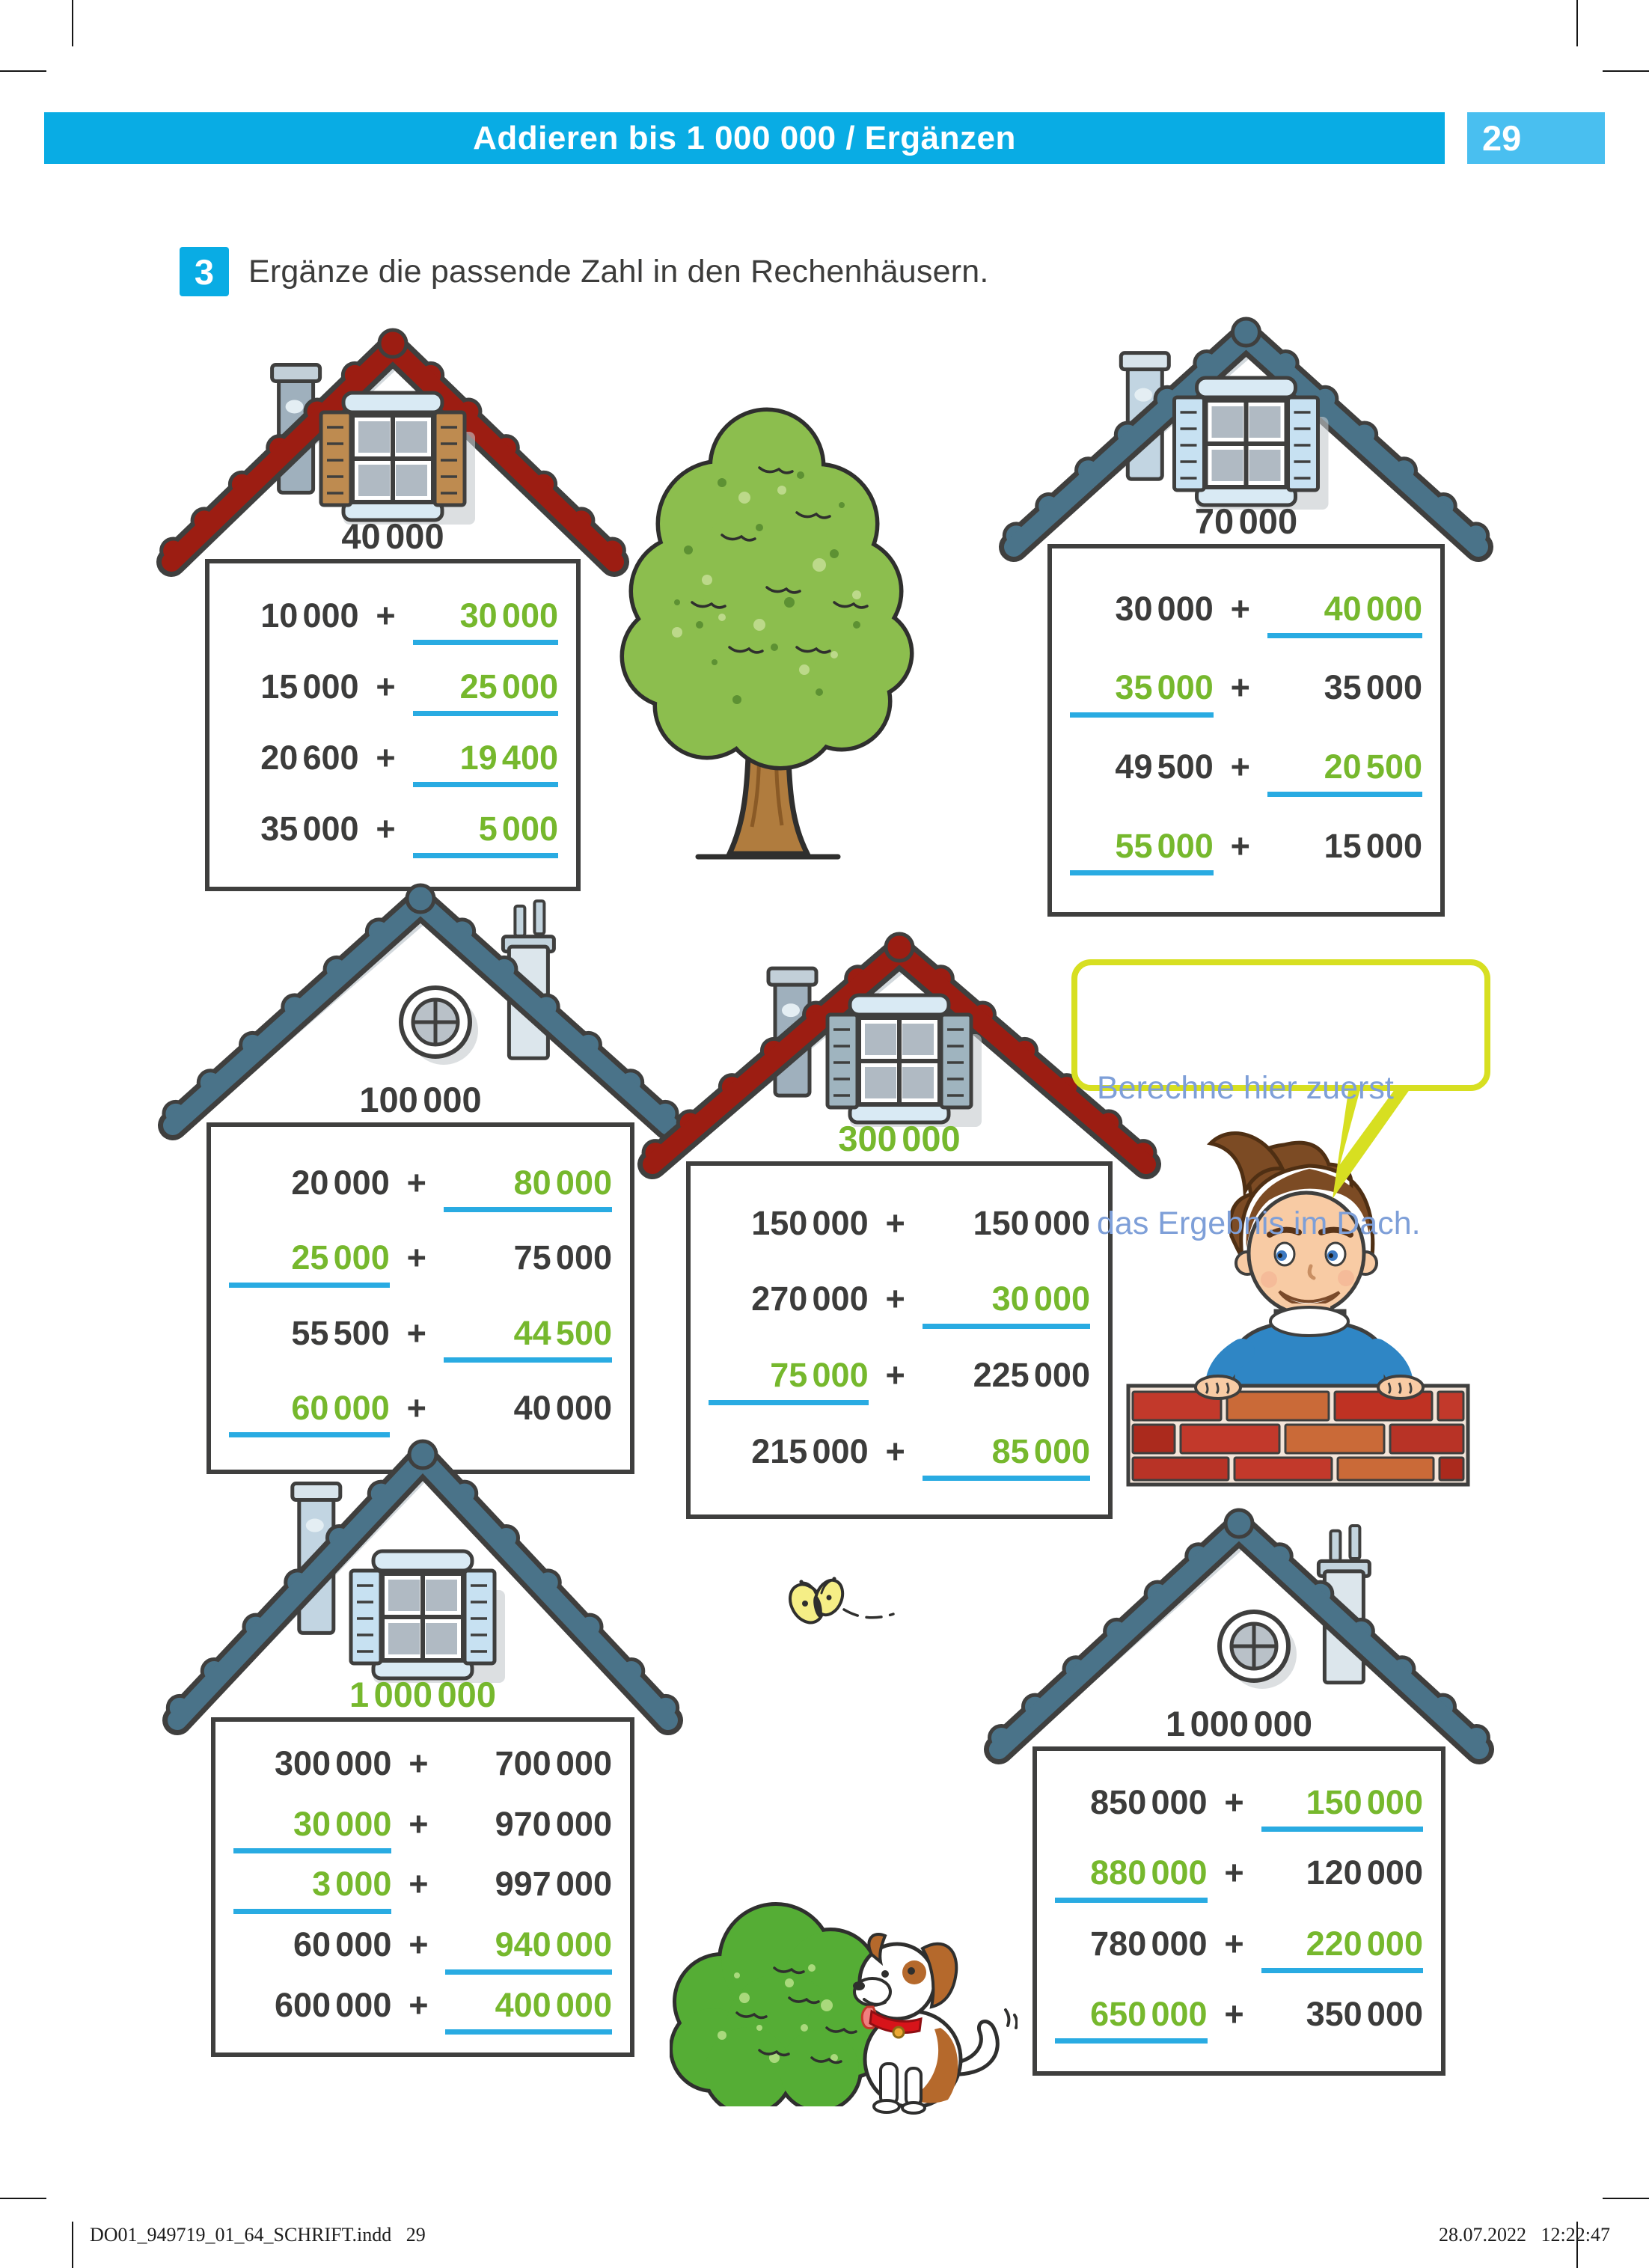  What do you see at coordinates (420, 1099) in the screenshot?
I see `roof-sum-value: 100 000` at bounding box center [420, 1099].